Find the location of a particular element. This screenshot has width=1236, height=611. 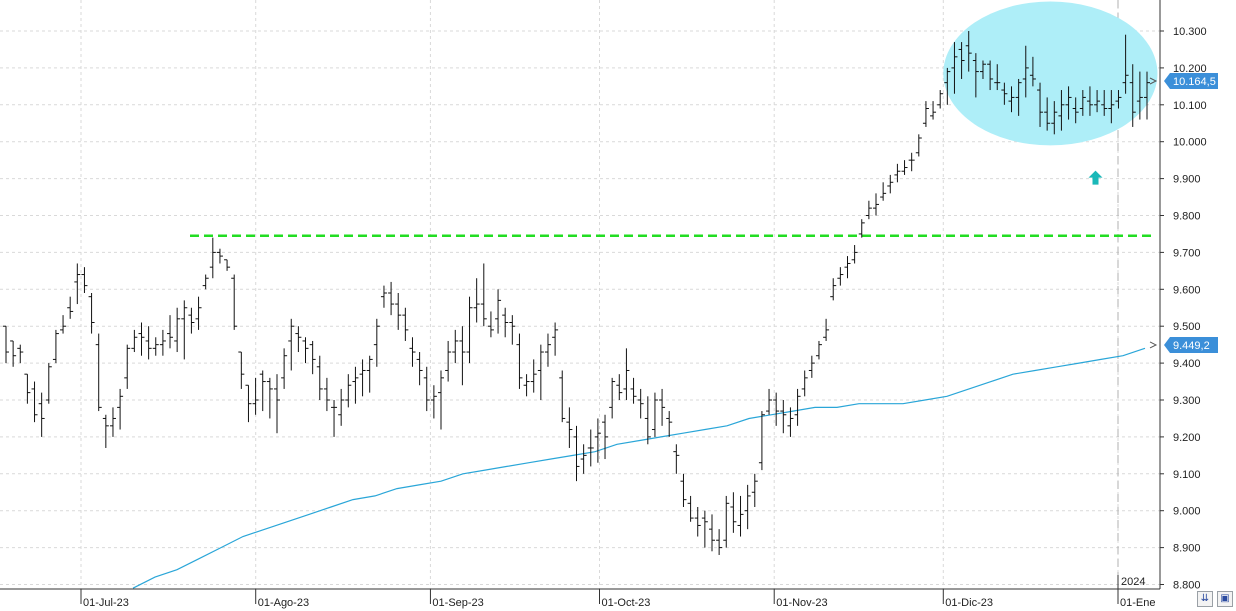

price-tag: 10.164,5 is located at coordinates (1183, 80).